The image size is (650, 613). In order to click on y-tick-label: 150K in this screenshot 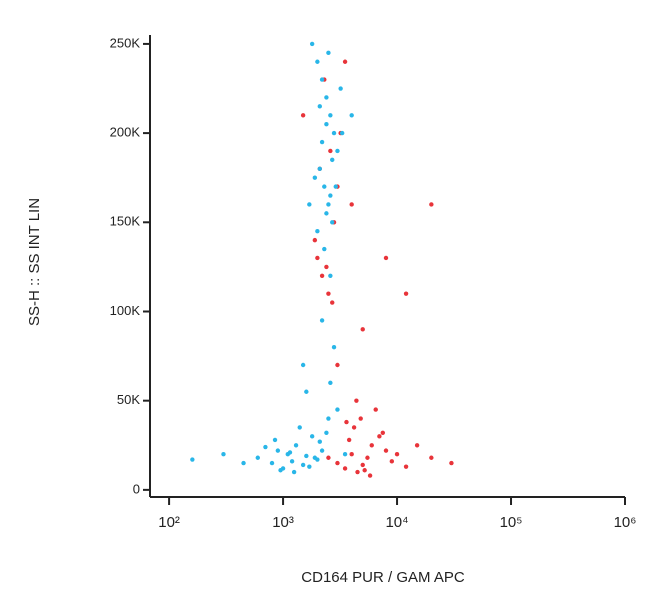, I will do `click(125, 221)`.